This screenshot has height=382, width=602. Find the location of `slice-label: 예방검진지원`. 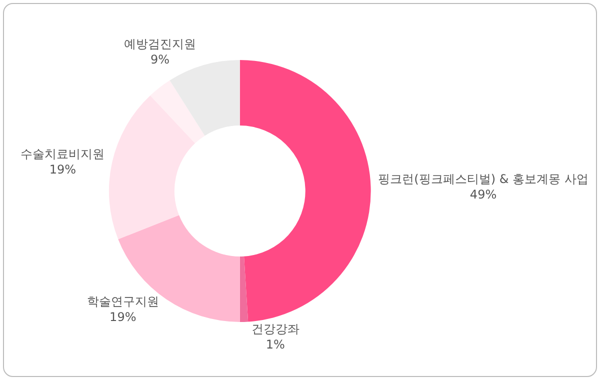

slice-label: 예방검진지원 is located at coordinates (160, 43).